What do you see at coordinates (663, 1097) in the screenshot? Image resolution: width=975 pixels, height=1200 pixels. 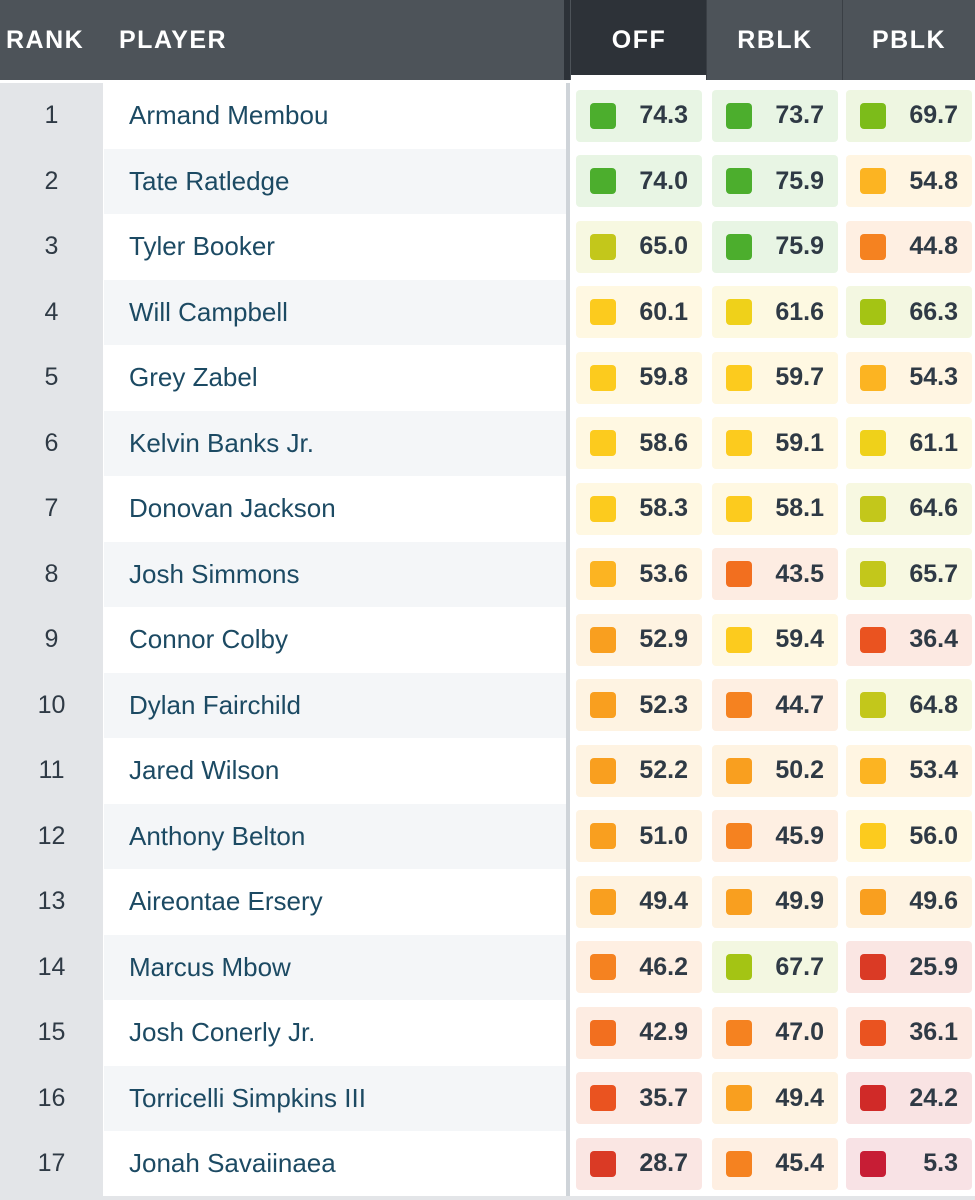 I see `grade-value: 35.7` at bounding box center [663, 1097].